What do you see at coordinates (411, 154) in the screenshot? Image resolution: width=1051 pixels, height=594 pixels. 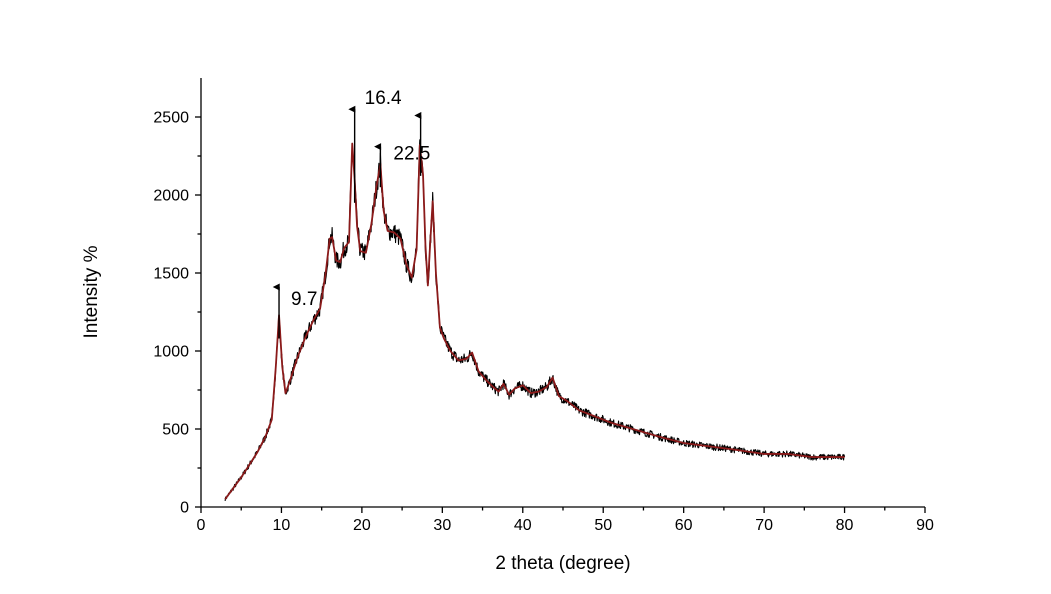 I see `peak-label: 22.5` at bounding box center [411, 154].